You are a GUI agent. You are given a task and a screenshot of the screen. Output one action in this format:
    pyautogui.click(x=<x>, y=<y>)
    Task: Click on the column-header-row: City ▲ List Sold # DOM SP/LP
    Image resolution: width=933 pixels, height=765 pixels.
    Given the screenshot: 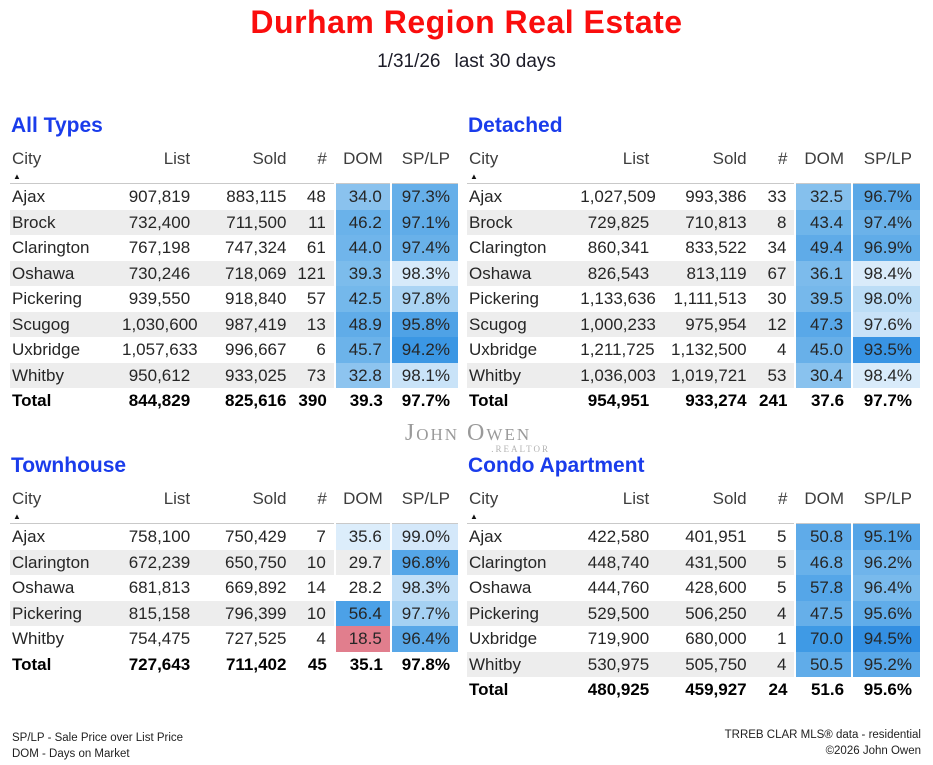 What is the action you would take?
    pyautogui.click(x=693, y=505)
    